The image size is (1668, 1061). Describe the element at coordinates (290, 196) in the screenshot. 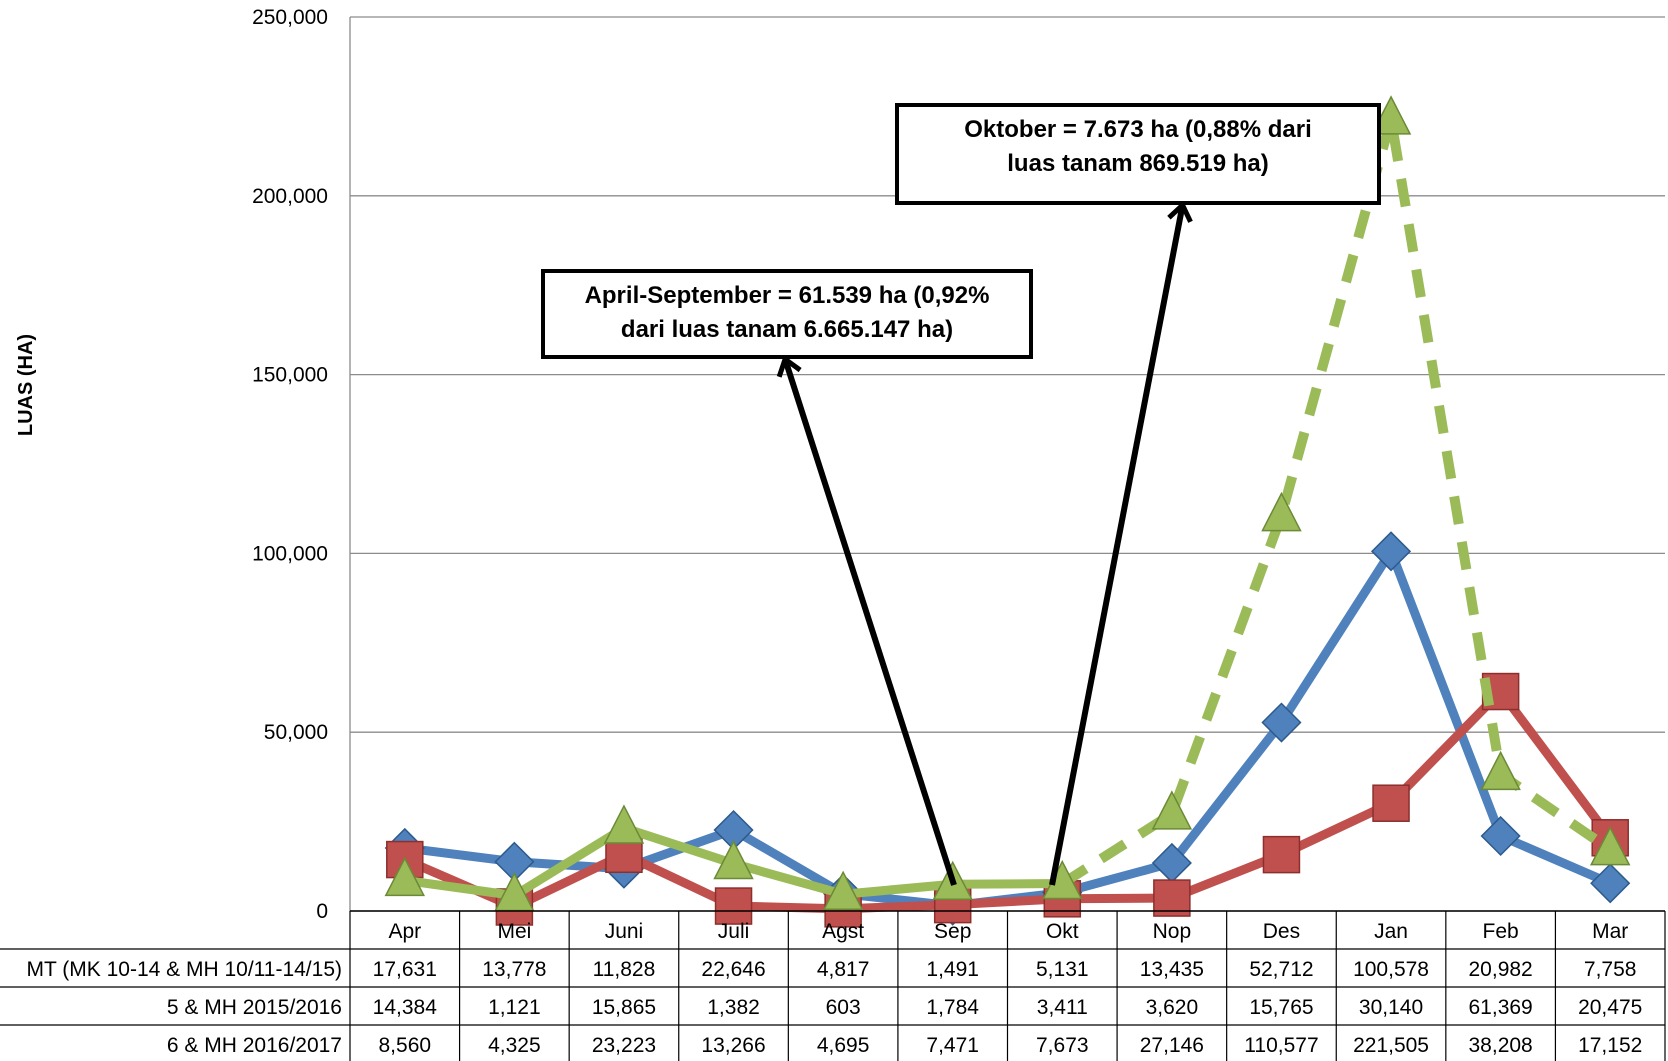

I see `y-tick-label: 200,000` at that location.